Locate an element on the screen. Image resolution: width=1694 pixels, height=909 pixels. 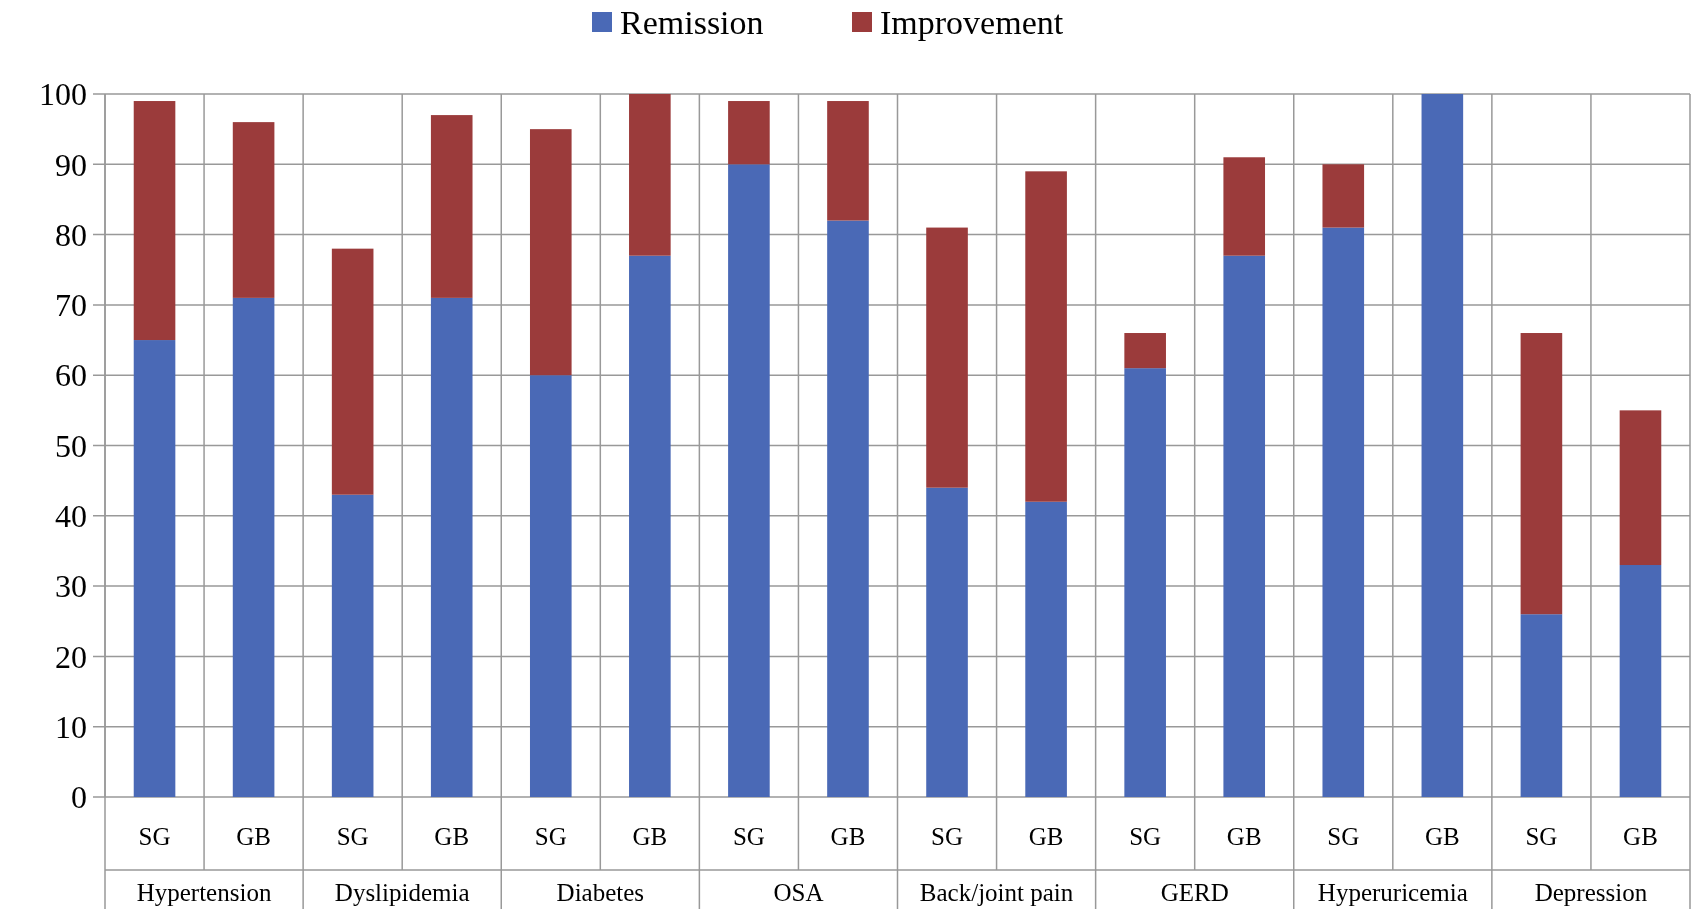
text: Back/joint pain is located at coordinates (996, 892).